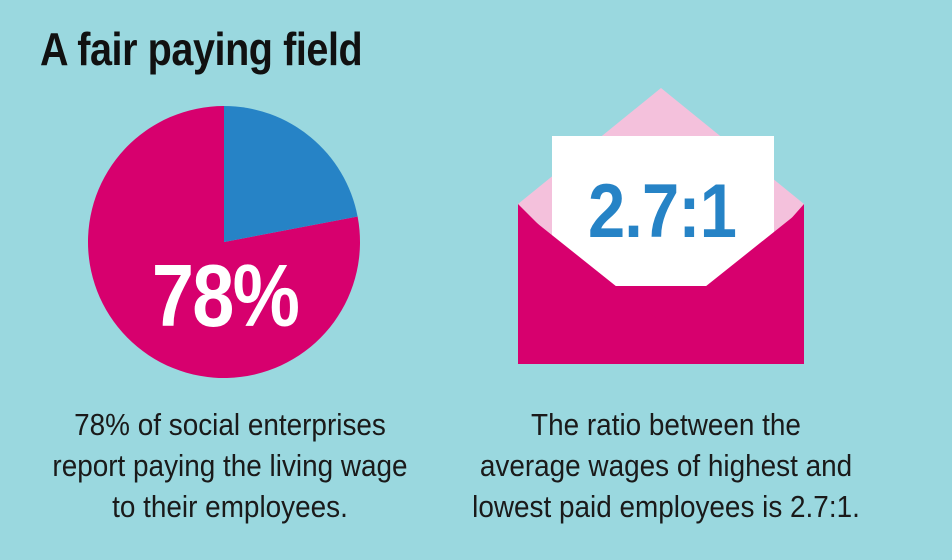  I want to click on pie-caption-line: report paying the living wage, so click(230, 465).